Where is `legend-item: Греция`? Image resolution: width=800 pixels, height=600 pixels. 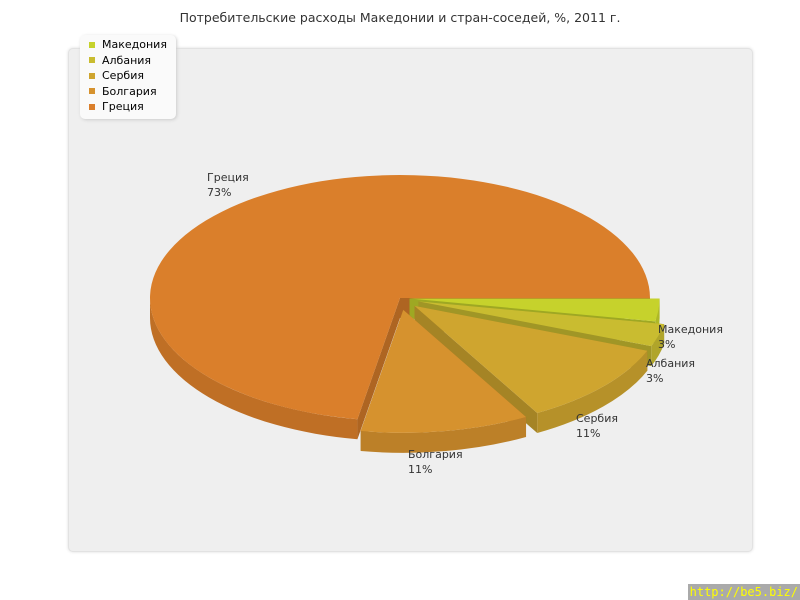
legend-item: Греция is located at coordinates (128, 107).